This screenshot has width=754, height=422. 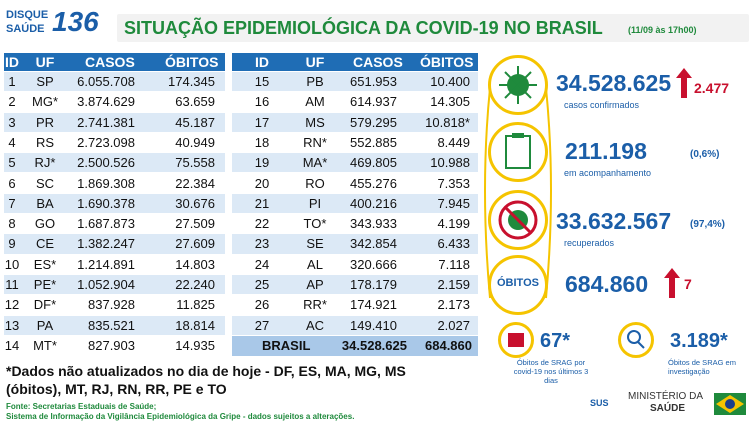 What do you see at coordinates (705, 154) in the screenshot?
I see `monitoring-percent: (0,6%)` at bounding box center [705, 154].